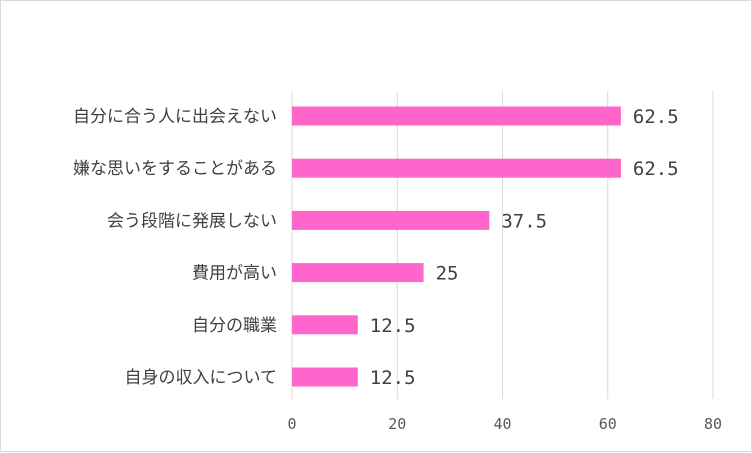 This screenshot has width=752, height=453. What do you see at coordinates (175, 117) in the screenshot?
I see `category-label-0: 自分に合う人に出会えない` at bounding box center [175, 117].